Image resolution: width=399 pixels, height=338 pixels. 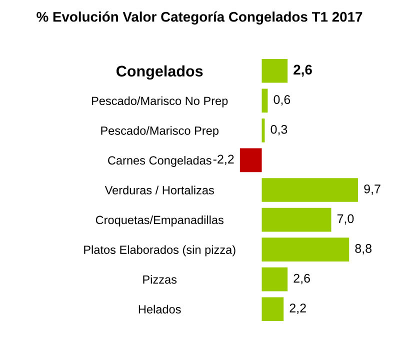 What do you see at coordinates (160, 221) in the screenshot?
I see `y-tick-label: Croquetas/Empanadillas` at bounding box center [160, 221].